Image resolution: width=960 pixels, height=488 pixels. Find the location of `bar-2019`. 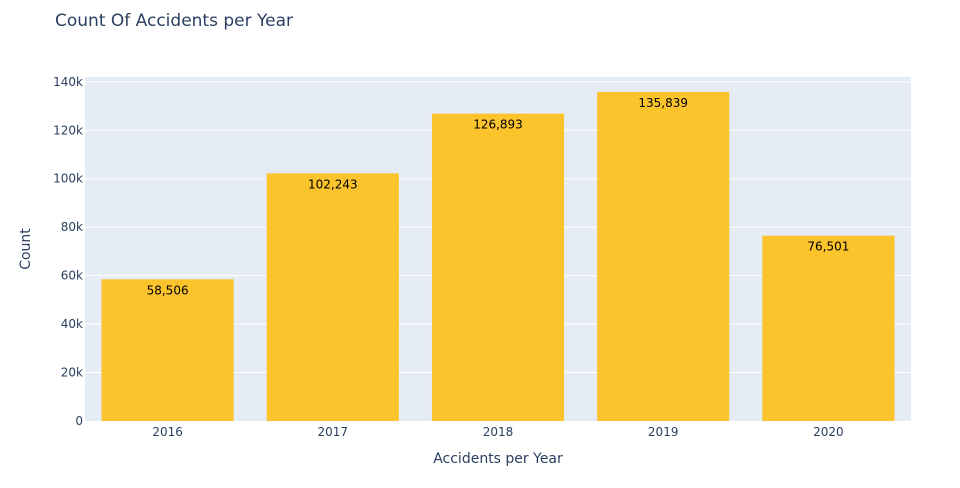

bar-2019 is located at coordinates (663, 256).